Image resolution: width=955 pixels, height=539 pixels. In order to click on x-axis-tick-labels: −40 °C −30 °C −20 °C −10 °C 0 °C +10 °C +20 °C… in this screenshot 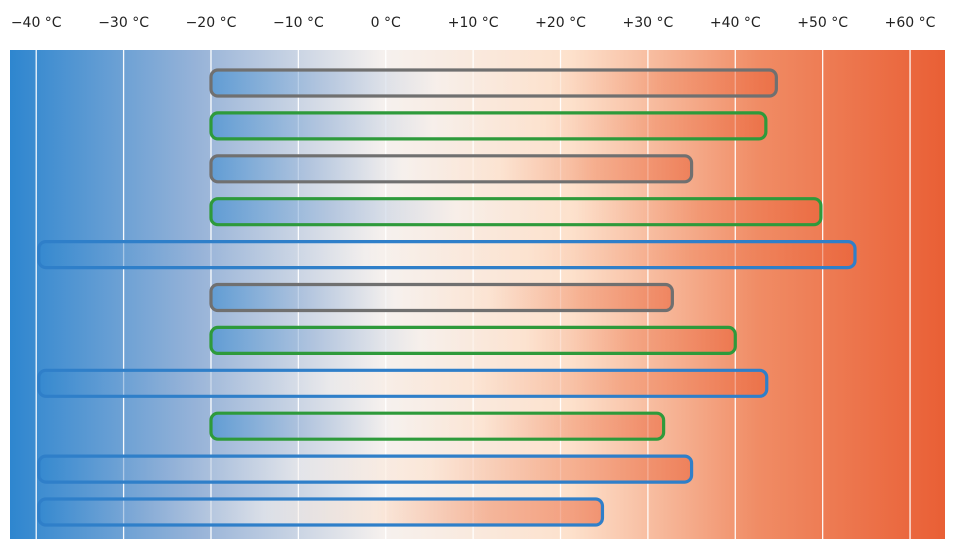, I will do `click(473, 23)`.